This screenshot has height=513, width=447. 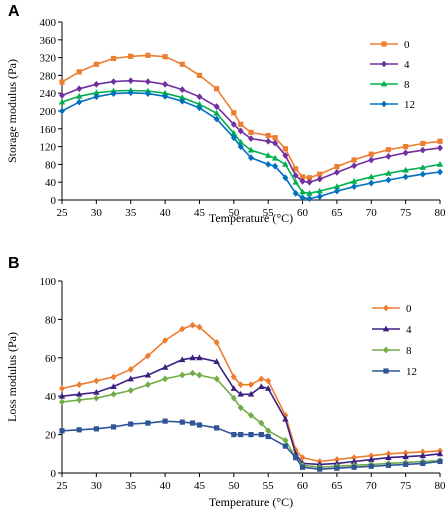 I want to click on y-tick-label: 120, so click(x=48, y=148).